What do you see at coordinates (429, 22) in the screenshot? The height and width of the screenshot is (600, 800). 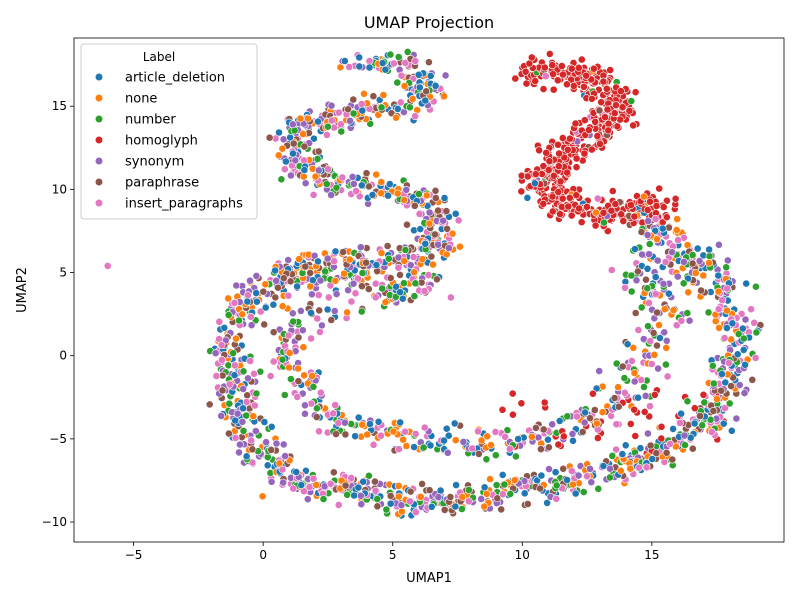 I see `chart-title: UMAP Projection` at bounding box center [429, 22].